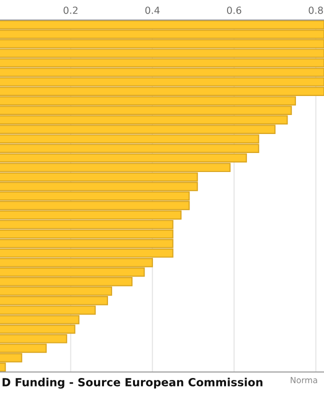 The width and height of the screenshot is (324, 400). I want to click on x-tick-label: 0.8, so click(315, 10).